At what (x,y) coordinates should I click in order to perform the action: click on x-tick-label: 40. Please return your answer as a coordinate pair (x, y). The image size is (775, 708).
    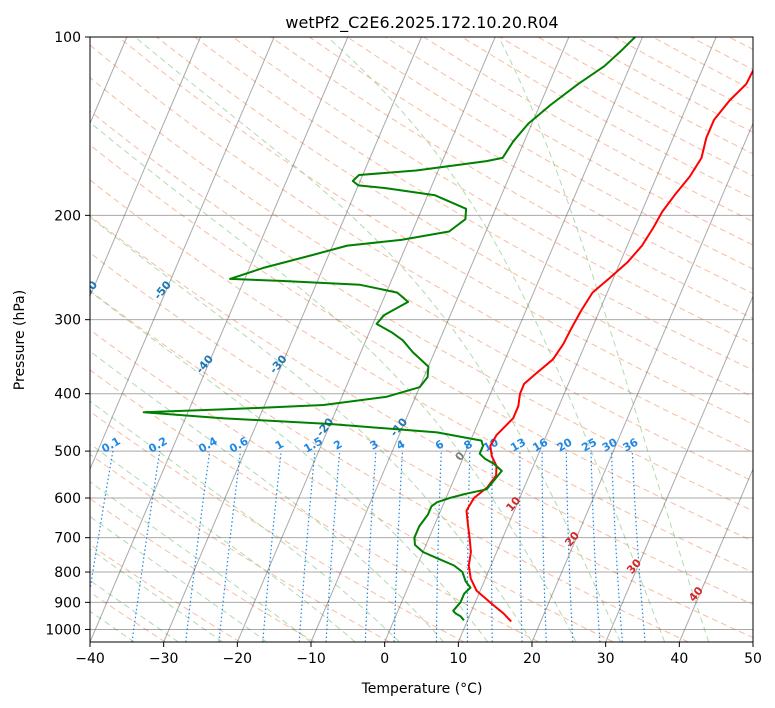
    Looking at the image, I should click on (679, 659).